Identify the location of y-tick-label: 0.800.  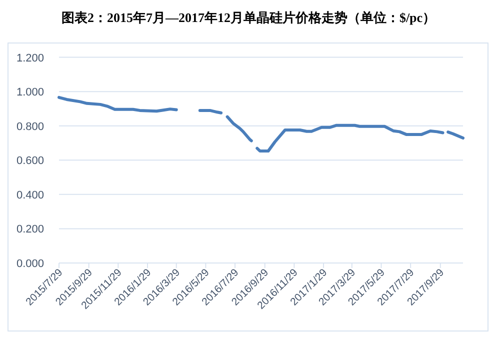
(30, 126).